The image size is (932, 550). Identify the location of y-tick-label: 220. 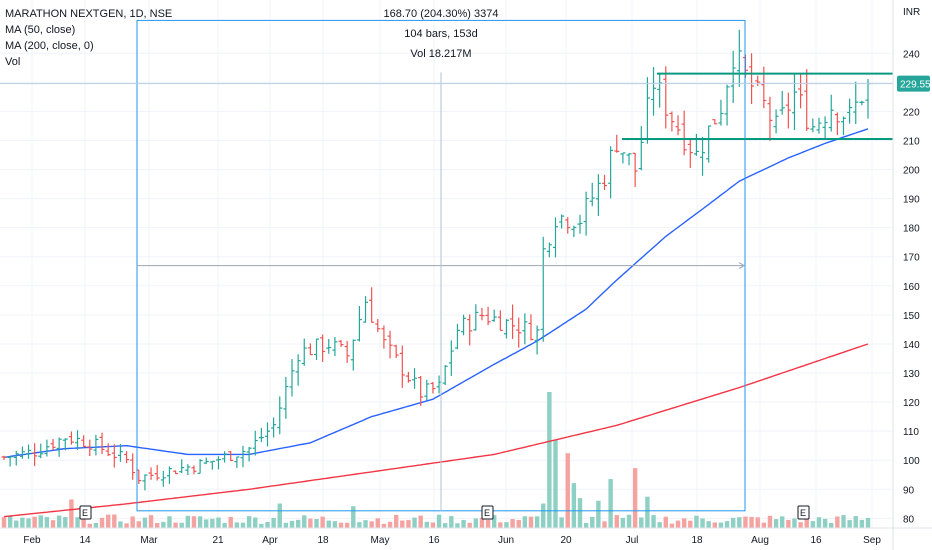
(911, 112).